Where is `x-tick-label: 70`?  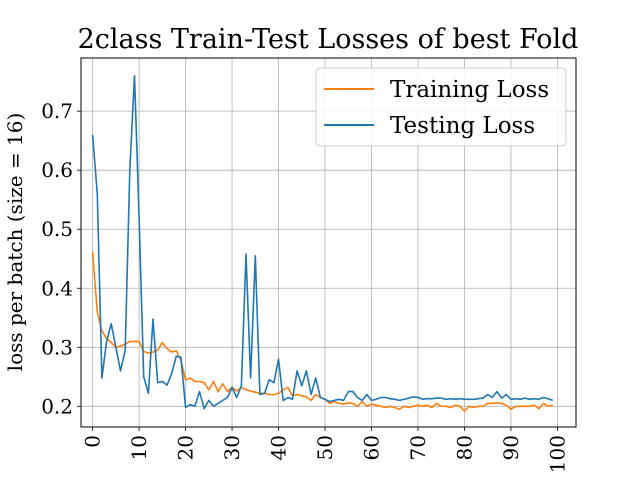 x-tick-label: 70 is located at coordinates (418, 447).